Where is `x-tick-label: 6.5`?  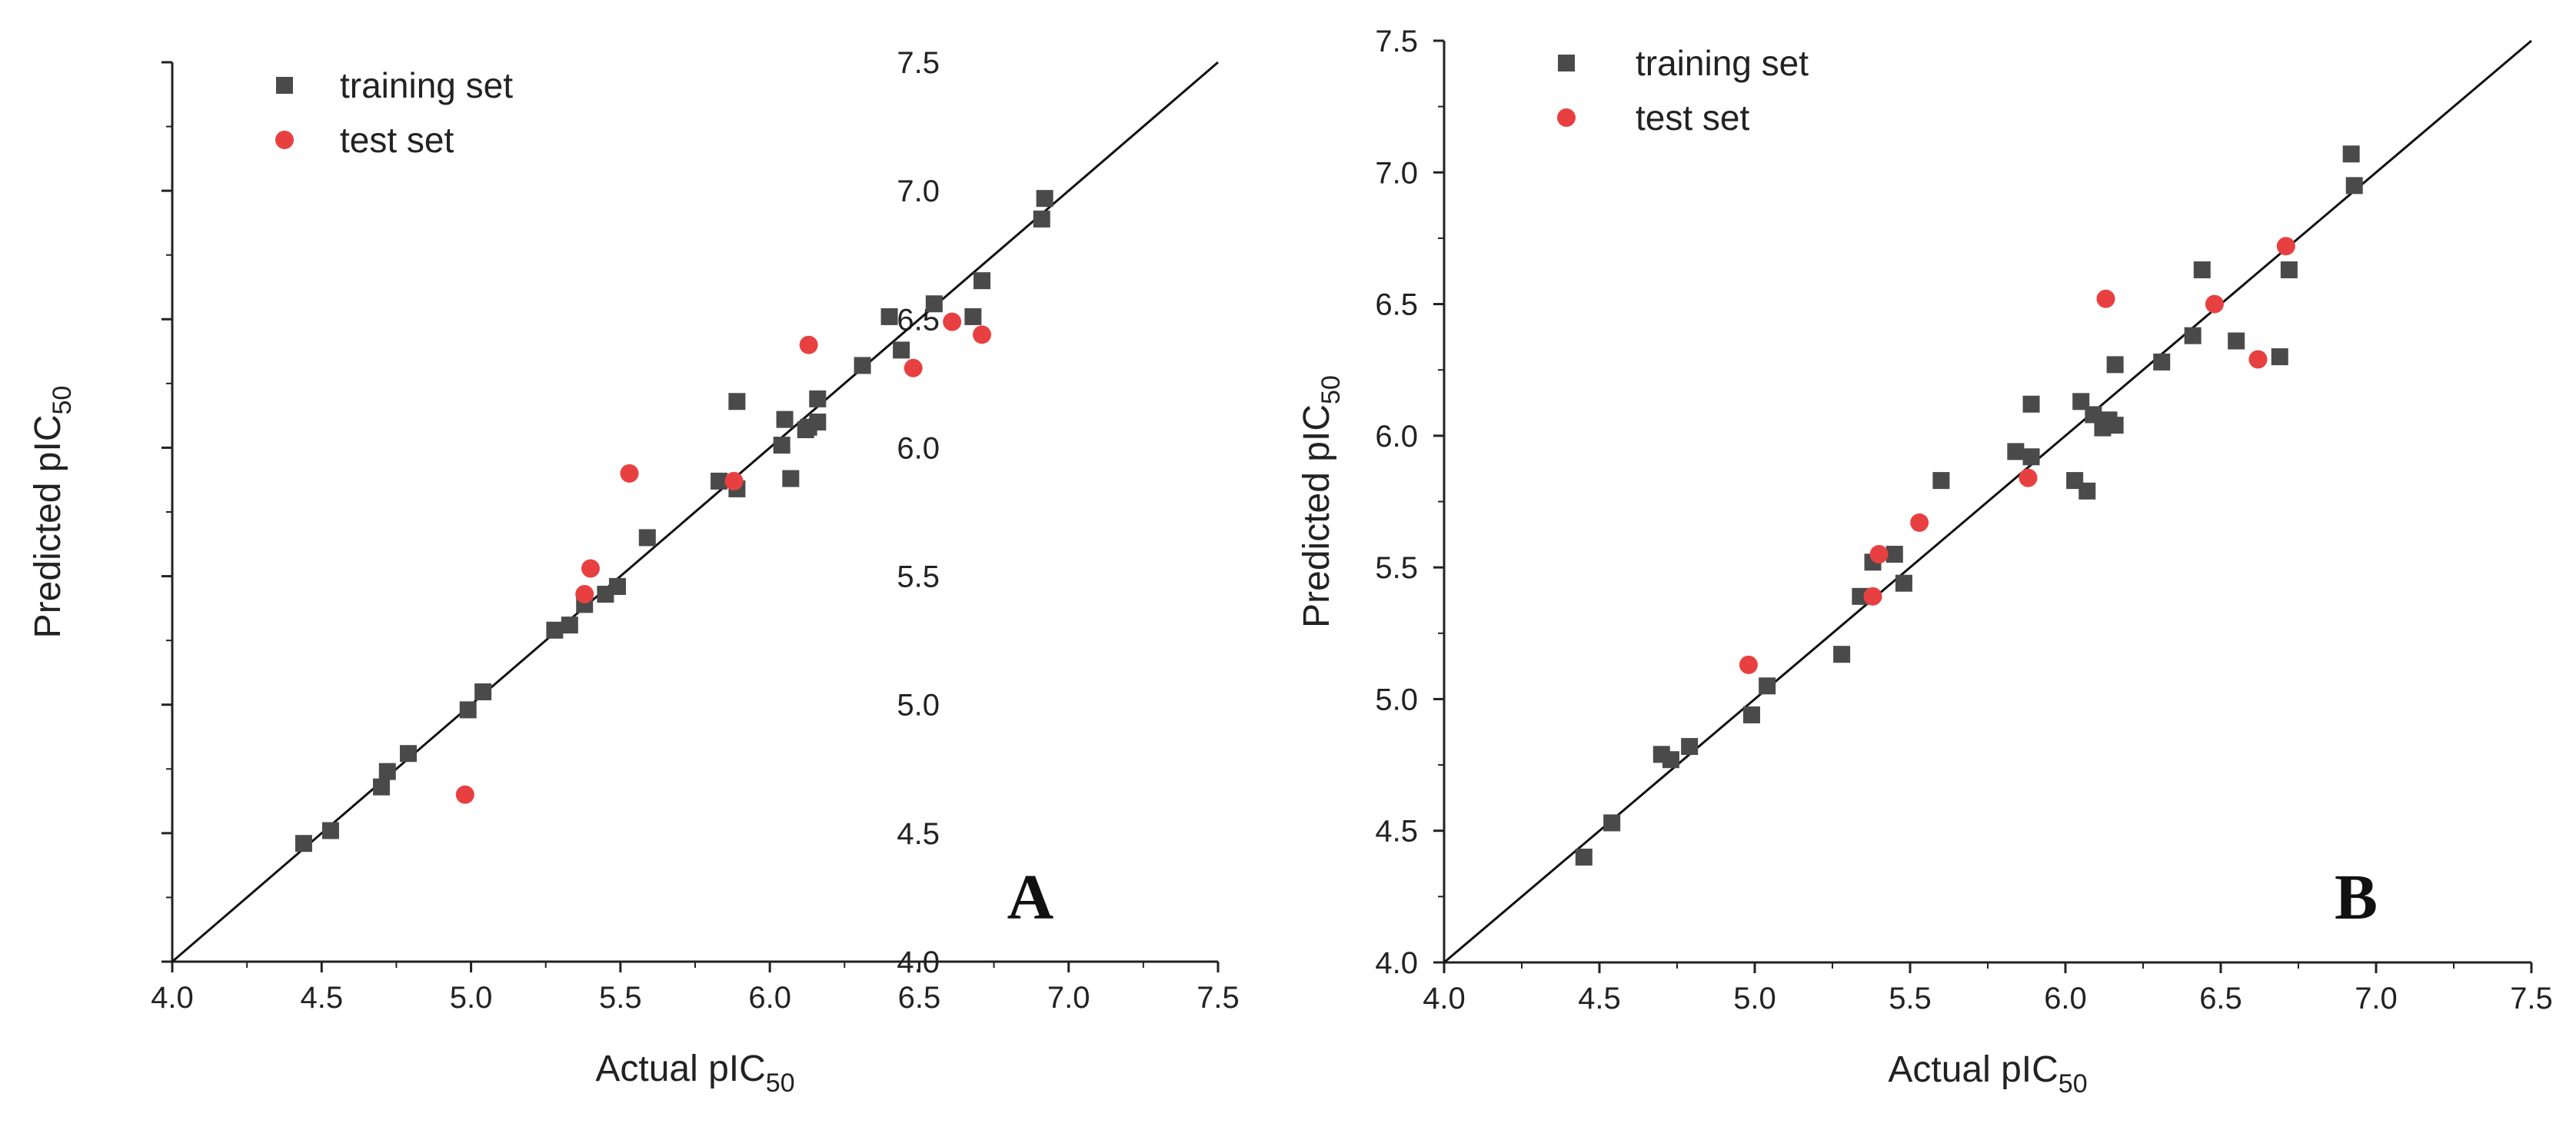
x-tick-label: 6.5 is located at coordinates (920, 998).